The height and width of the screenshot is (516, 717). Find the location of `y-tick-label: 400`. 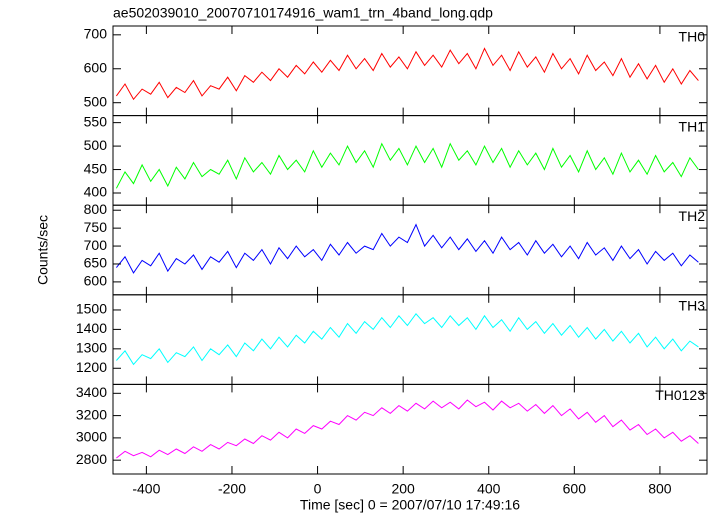

y-tick-label: 400 is located at coordinates (96, 192).